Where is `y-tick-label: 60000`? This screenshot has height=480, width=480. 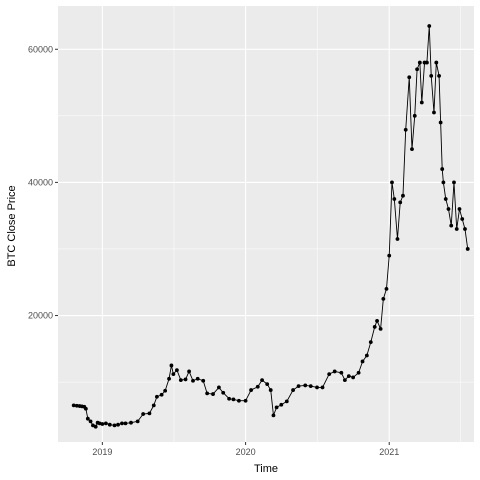
y-tick-label: 60000 is located at coordinates (40, 49).